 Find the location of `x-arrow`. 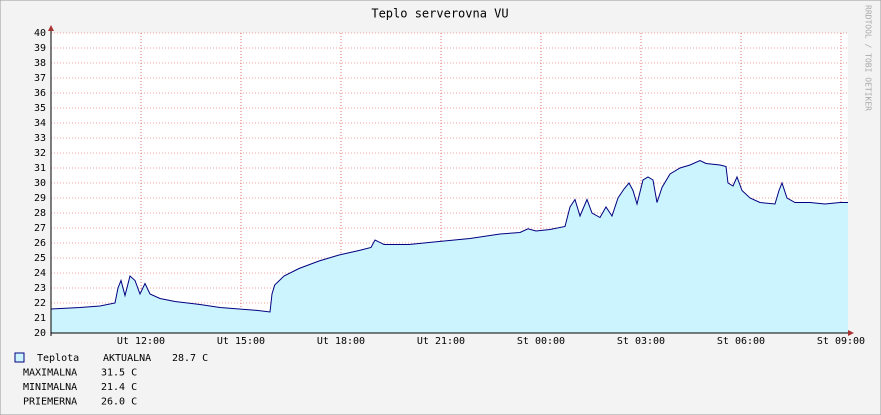

x-arrow is located at coordinates (851, 333).